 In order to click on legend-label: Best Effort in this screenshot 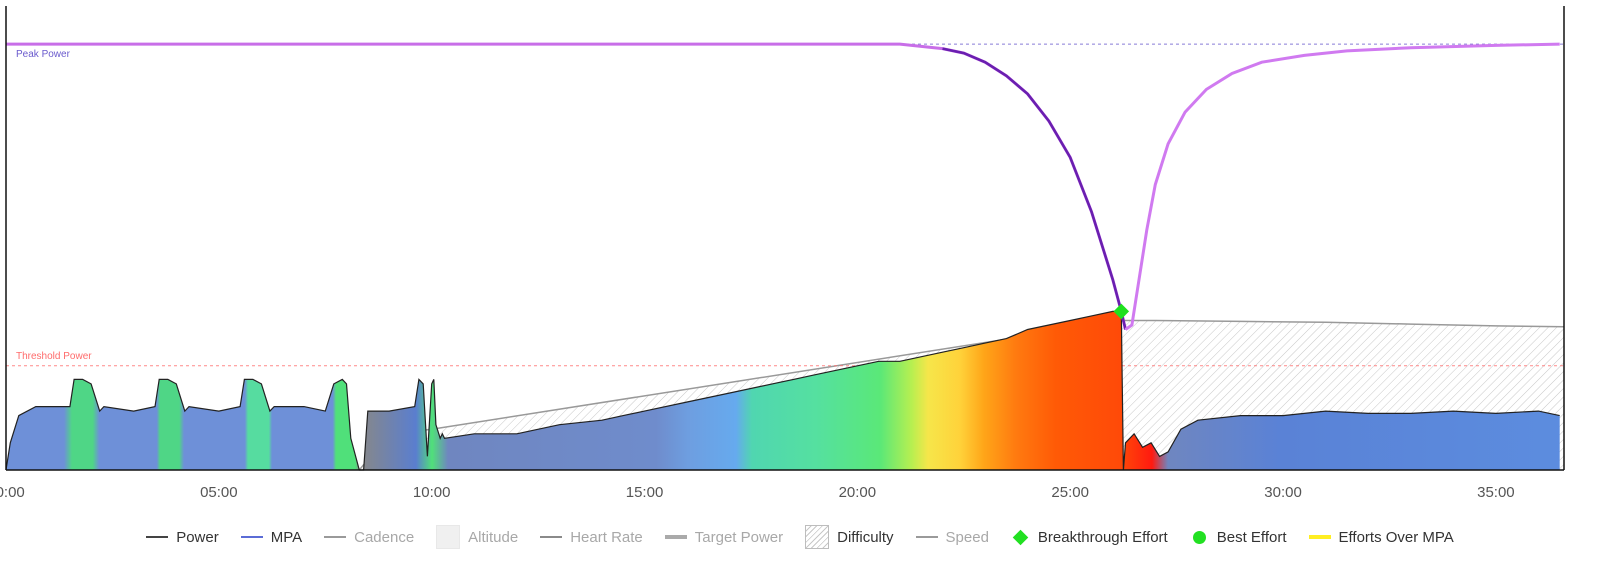, I will do `click(1251, 537)`.